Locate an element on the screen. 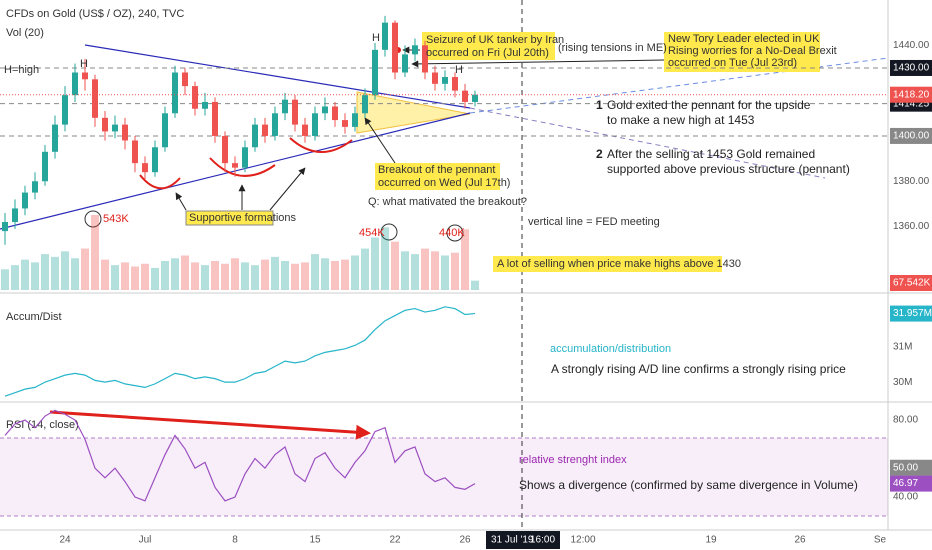 Image resolution: width=932 pixels, height=550 pixels. volume-label: 440K is located at coordinates (452, 233).